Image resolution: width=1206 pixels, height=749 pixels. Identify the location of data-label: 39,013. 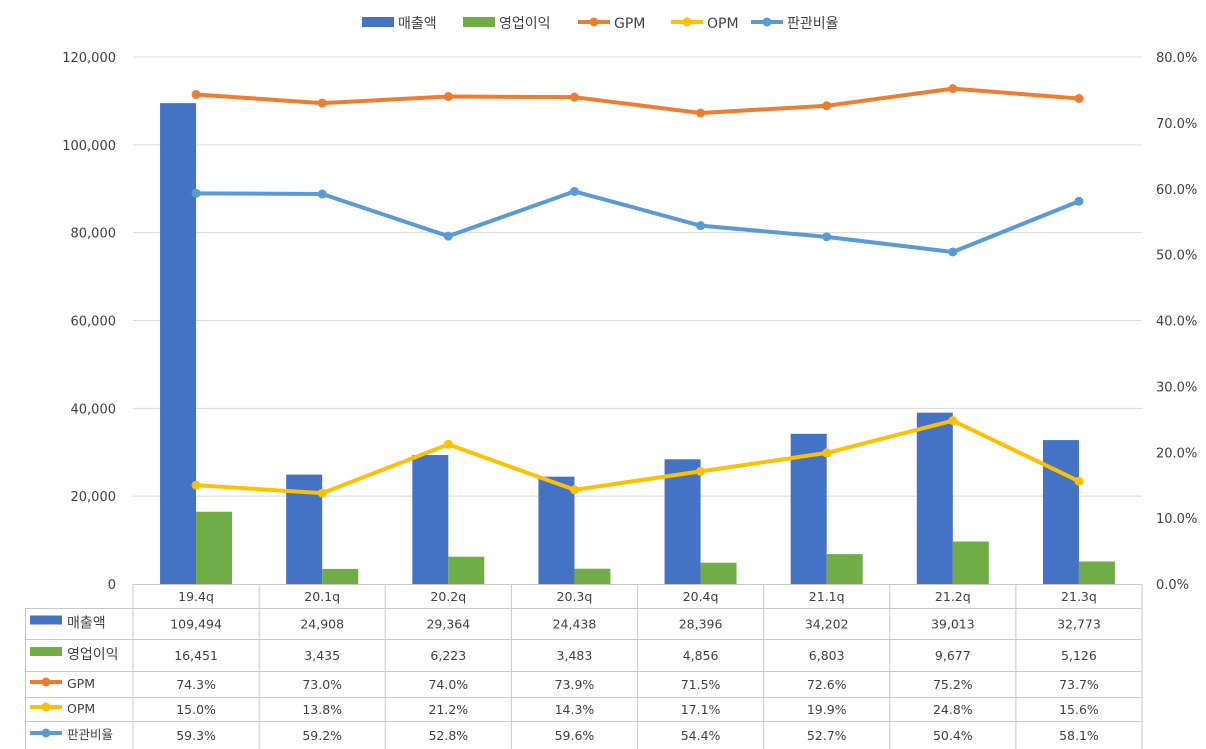
(953, 624).